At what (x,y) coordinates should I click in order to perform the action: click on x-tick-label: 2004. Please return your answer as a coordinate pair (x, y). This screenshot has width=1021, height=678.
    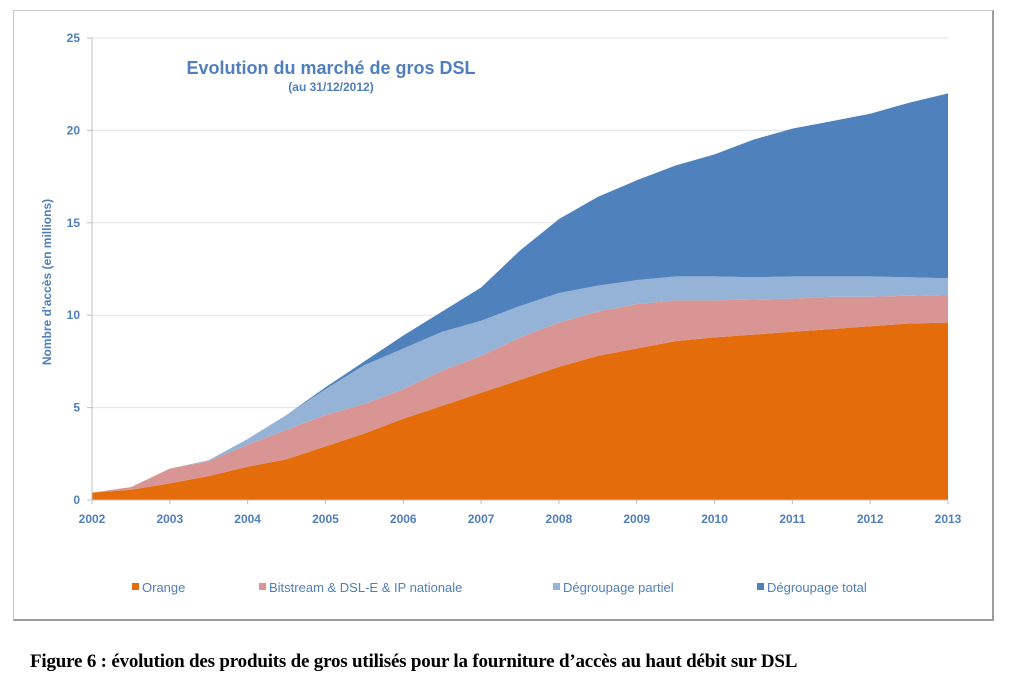
    Looking at the image, I should click on (247, 519).